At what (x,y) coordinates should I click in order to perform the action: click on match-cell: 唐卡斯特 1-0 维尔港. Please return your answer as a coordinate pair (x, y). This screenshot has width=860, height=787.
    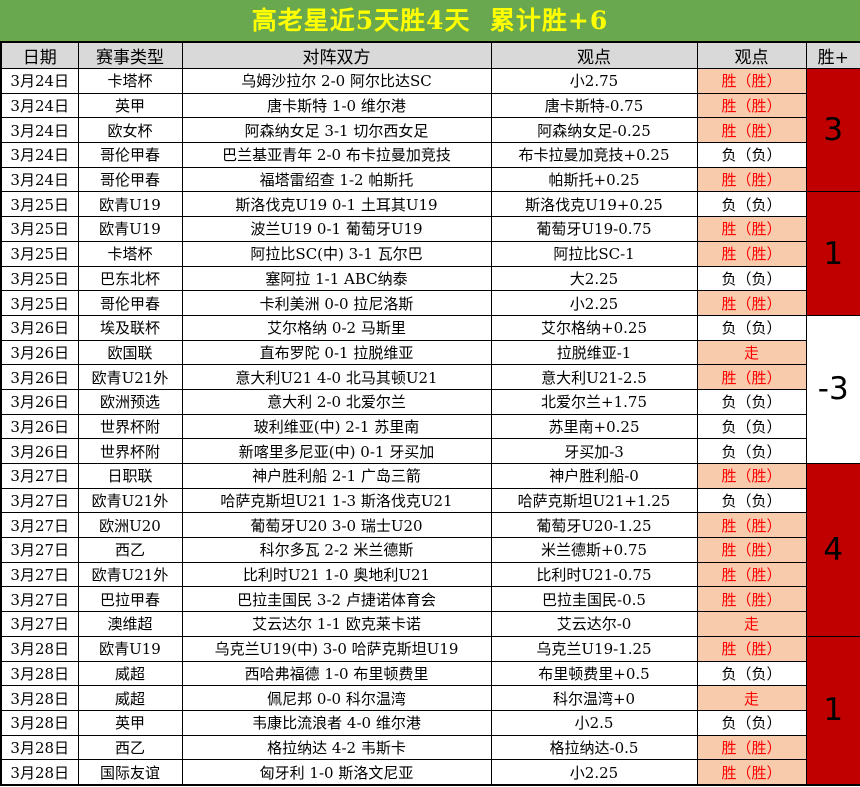
    Looking at the image, I should click on (336, 105).